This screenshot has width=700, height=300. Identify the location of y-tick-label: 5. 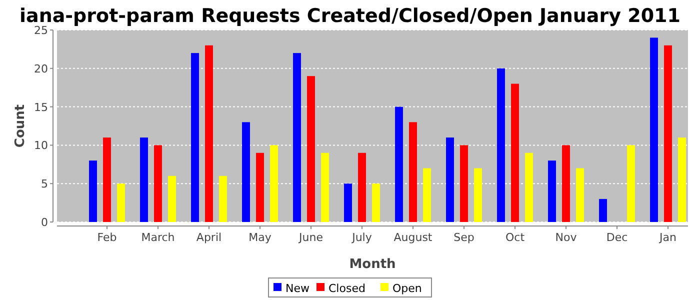
(44, 184).